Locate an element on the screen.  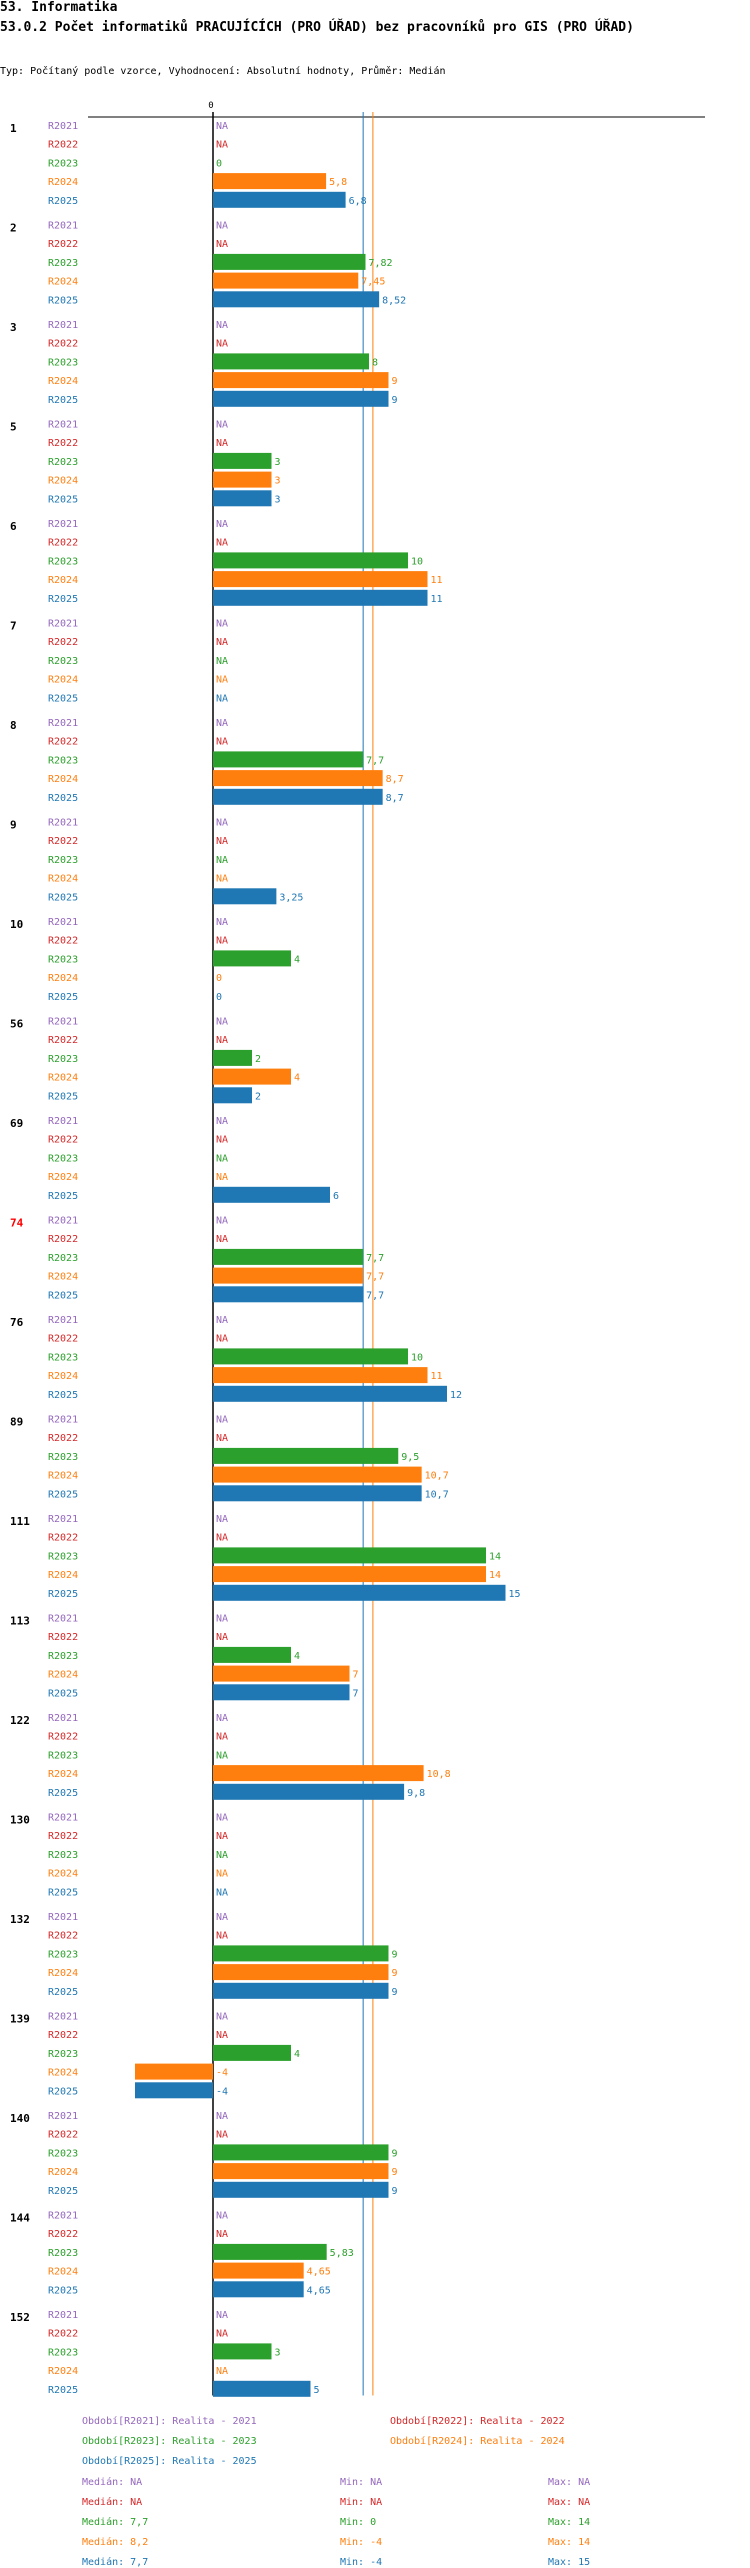
value-label: 4 is located at coordinates (297, 1656).